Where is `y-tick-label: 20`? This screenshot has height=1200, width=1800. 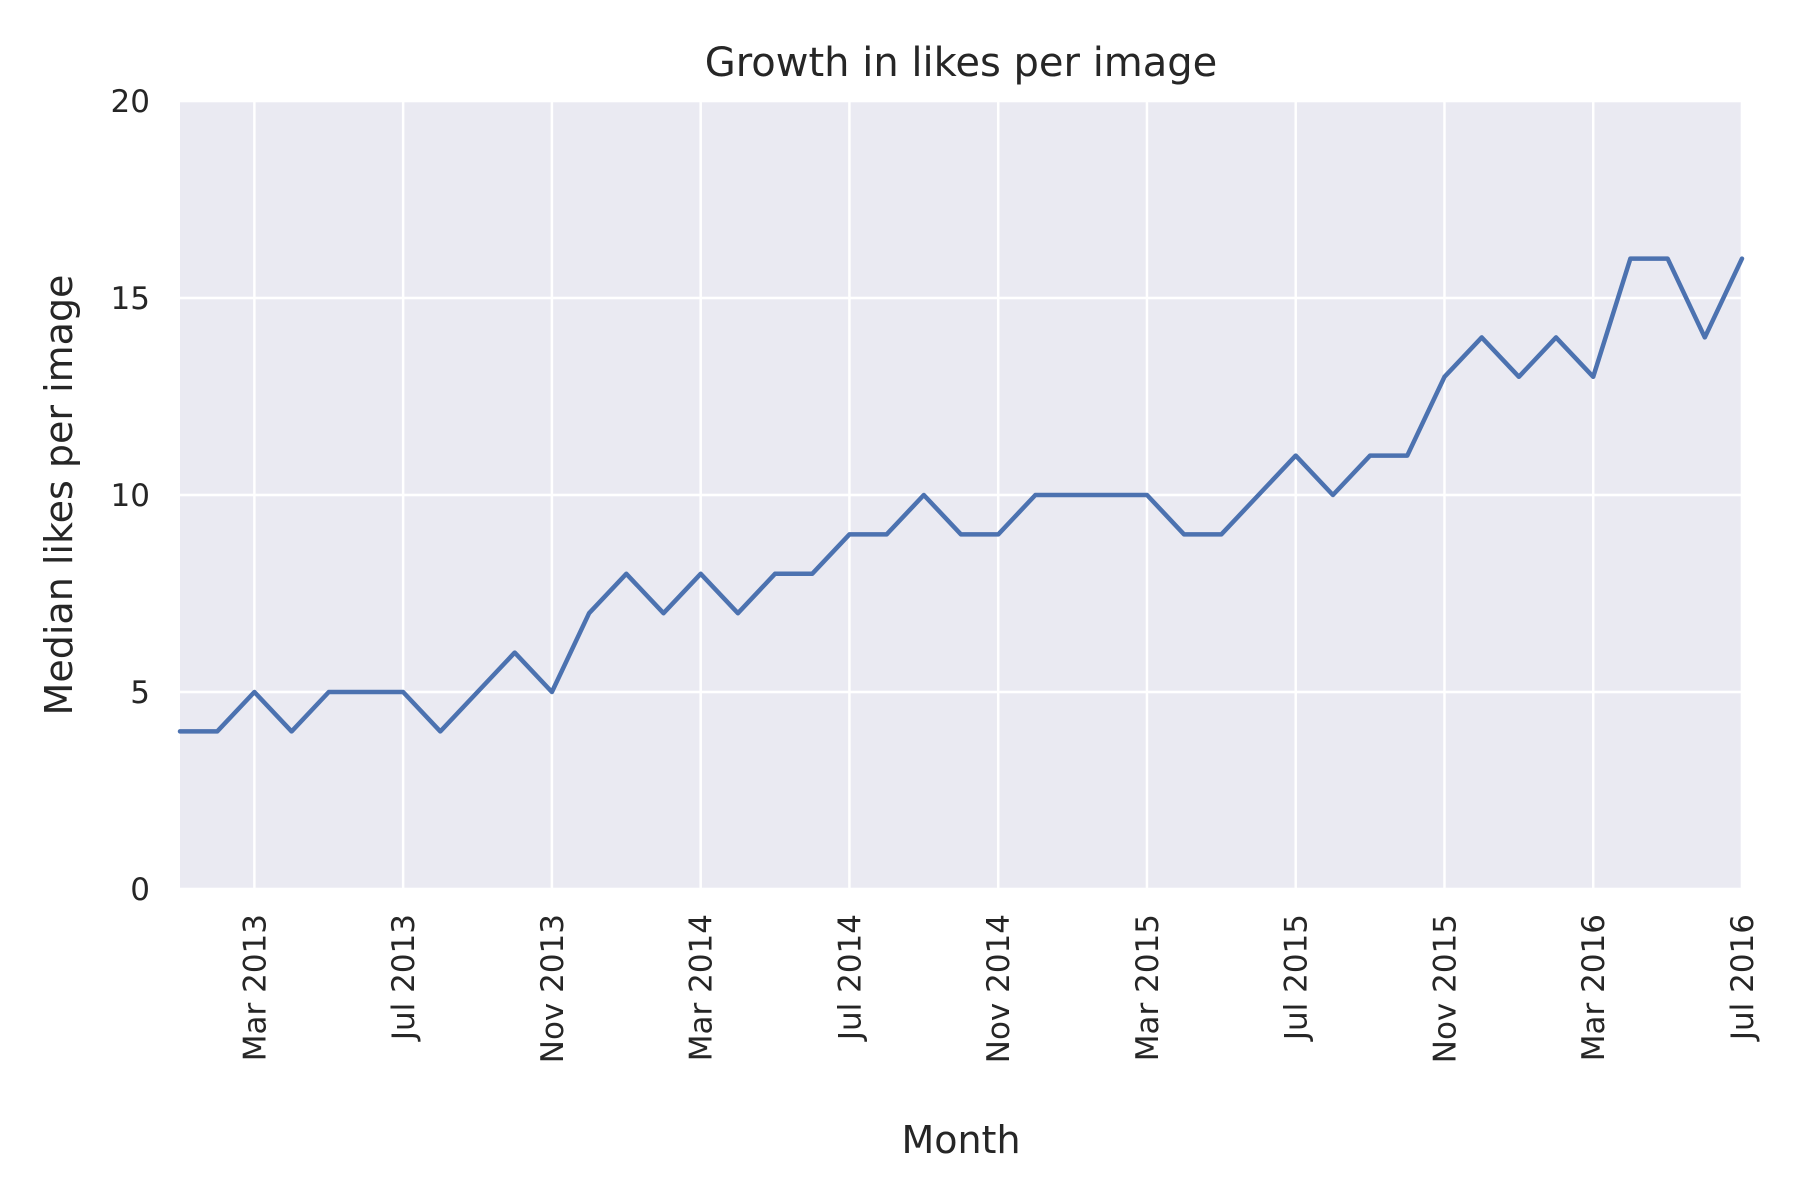
y-tick-label: 20 is located at coordinates (130, 102).